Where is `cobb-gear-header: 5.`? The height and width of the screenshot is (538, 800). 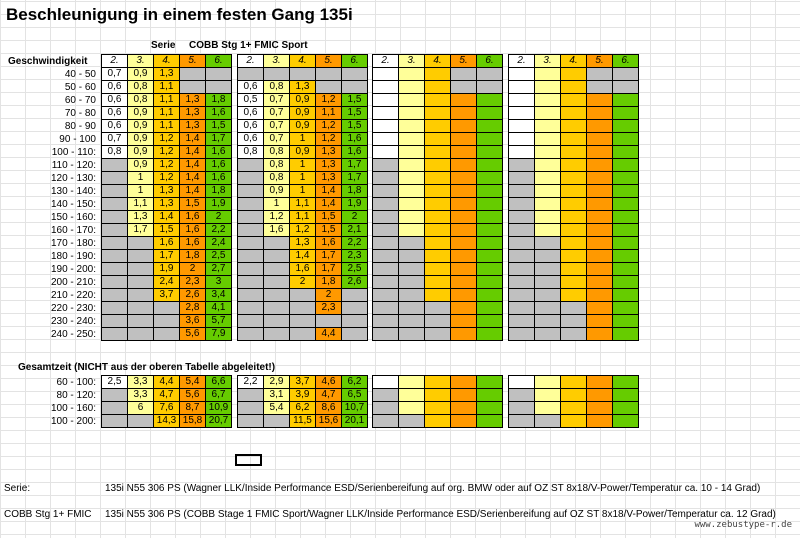 cobb-gear-header: 5. is located at coordinates (328, 61).